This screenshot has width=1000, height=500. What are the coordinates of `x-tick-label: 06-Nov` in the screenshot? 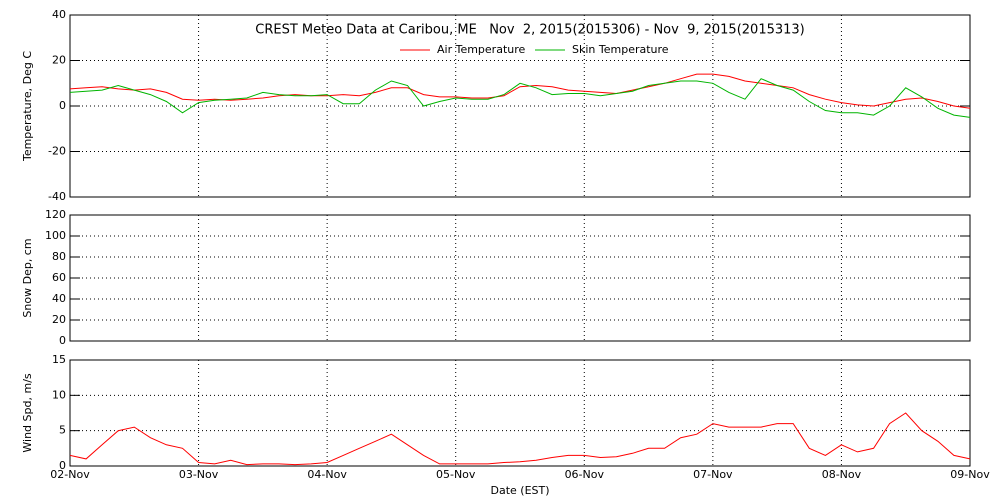 It's located at (585, 474).